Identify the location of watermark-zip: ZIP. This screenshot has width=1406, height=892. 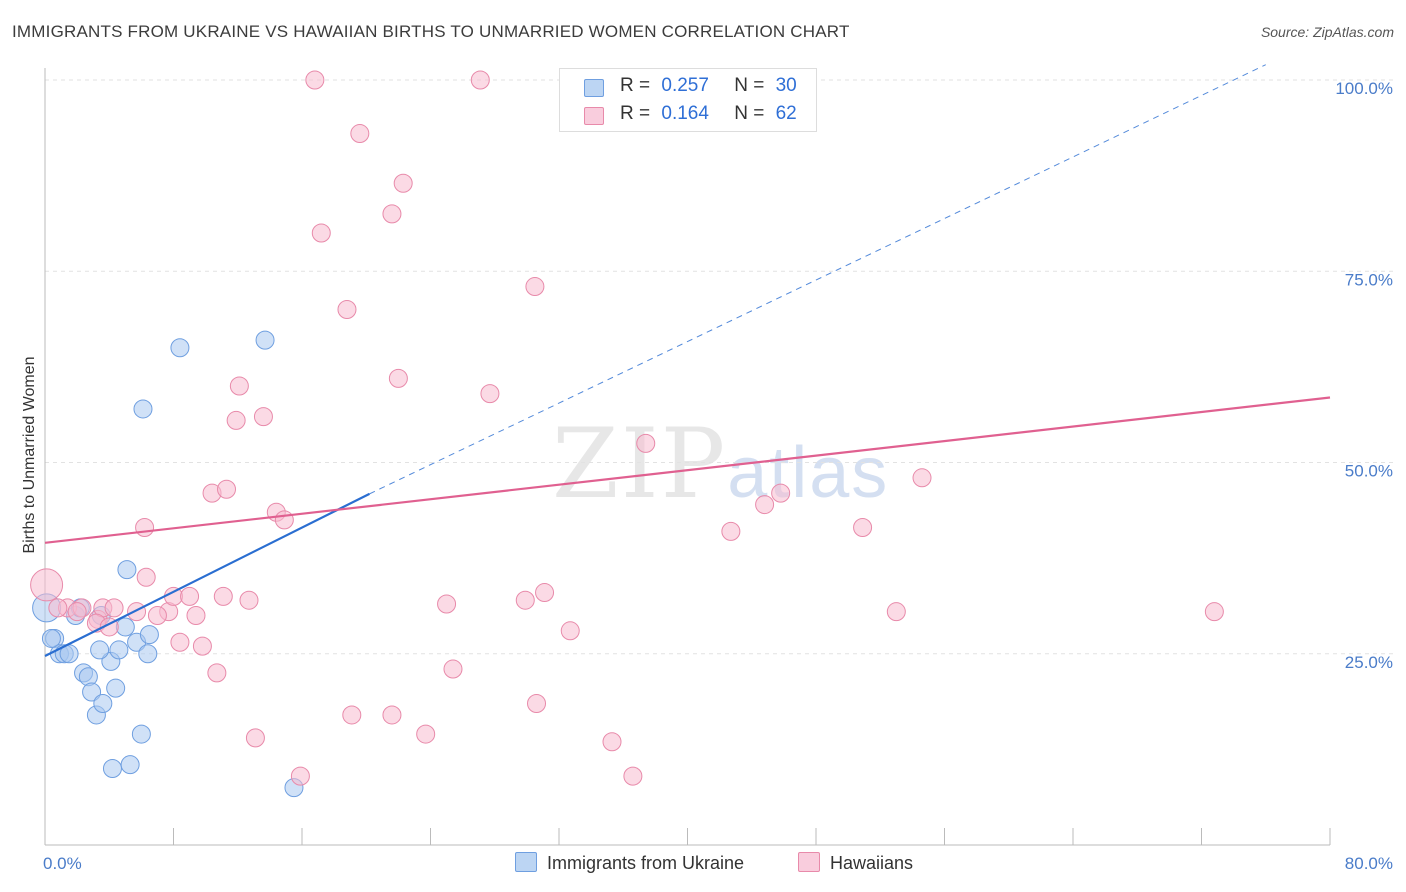
(640, 464).